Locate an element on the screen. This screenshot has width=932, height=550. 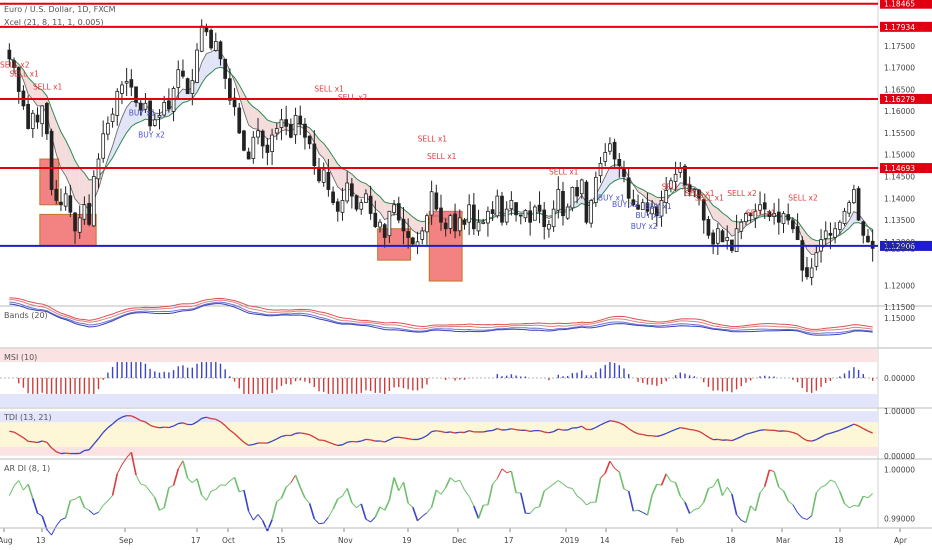
bands-pane: Bands (20) 1.15000 is located at coordinates (459, 316).